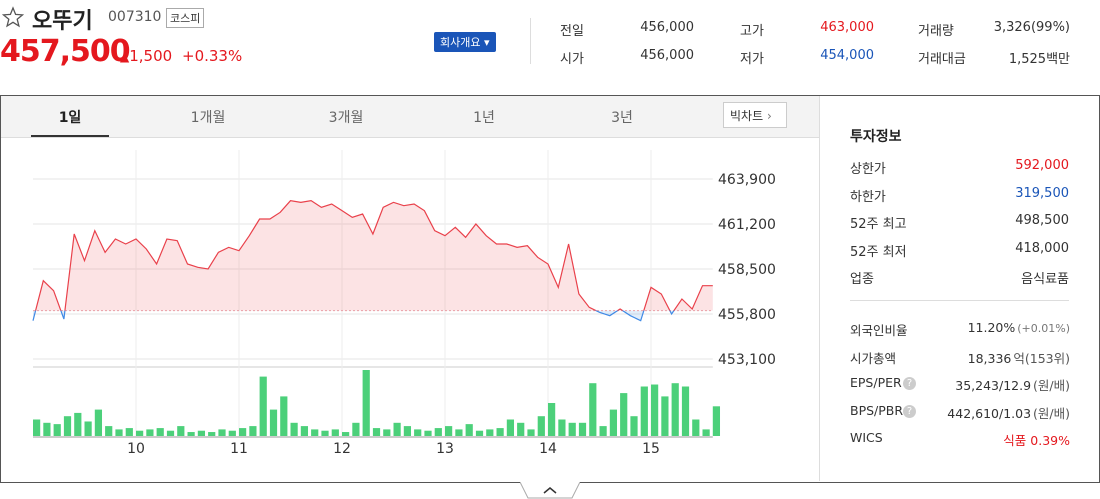 The width and height of the screenshot is (1100, 499). I want to click on market-badge: 코스피, so click(185, 18).